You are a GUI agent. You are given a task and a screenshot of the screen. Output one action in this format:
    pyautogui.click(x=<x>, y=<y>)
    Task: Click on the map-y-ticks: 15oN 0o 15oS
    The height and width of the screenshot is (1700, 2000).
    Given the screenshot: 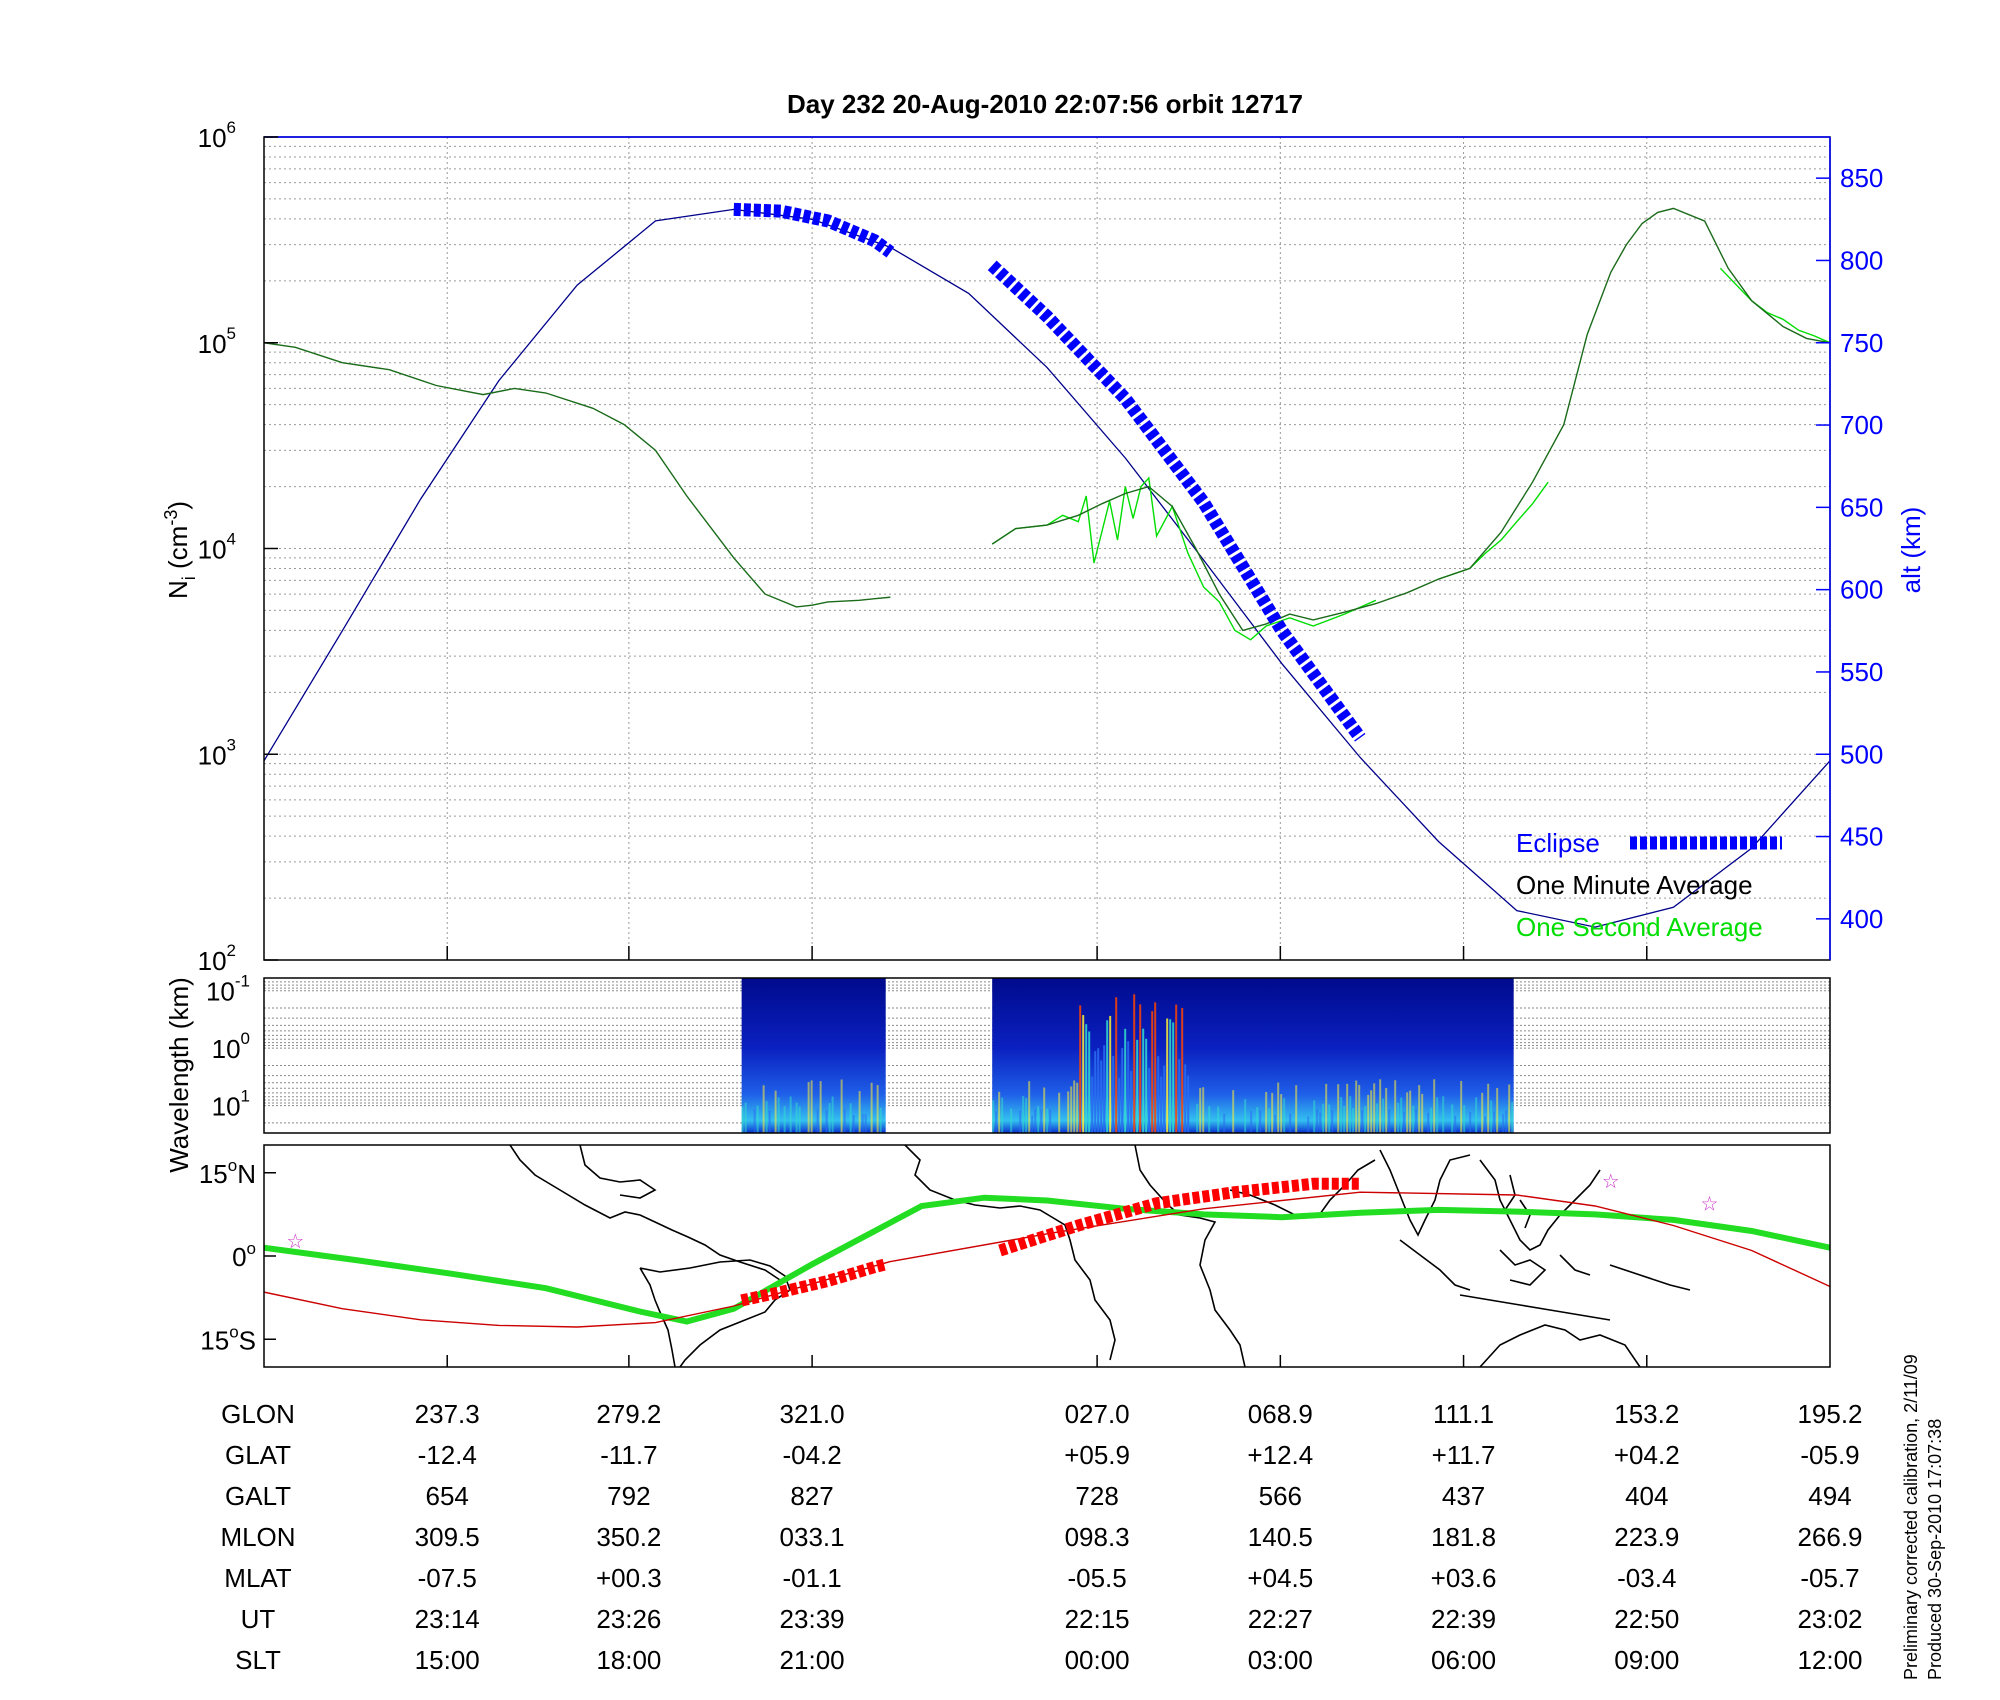 What is the action you would take?
    pyautogui.click(x=923, y=1261)
    